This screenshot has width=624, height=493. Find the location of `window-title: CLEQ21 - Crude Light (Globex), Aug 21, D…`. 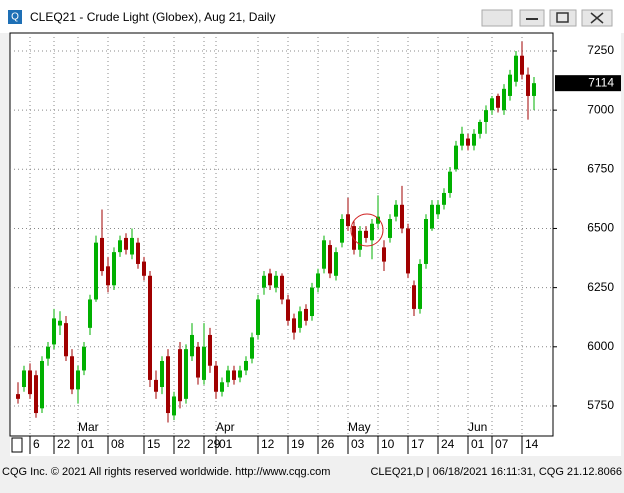

window-title: CLEQ21 - Crude Light (Globex), Aug 21, D… is located at coordinates (152, 17).